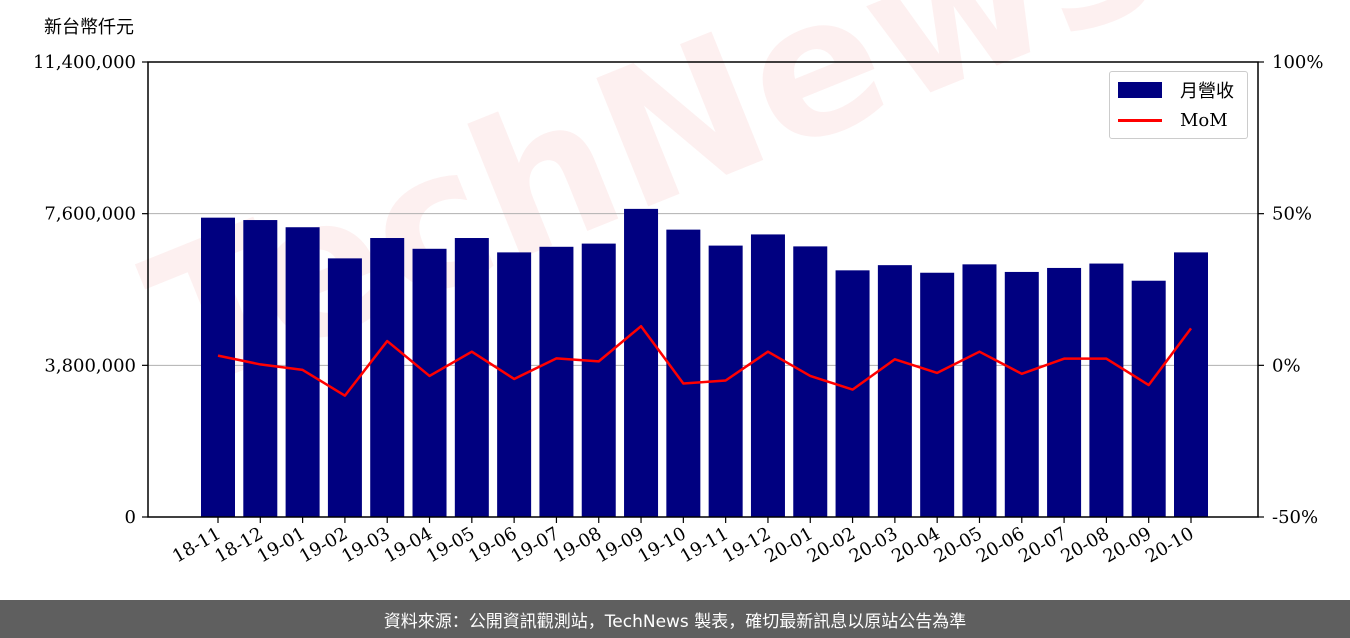 This screenshot has width=1350, height=638. Describe the element at coordinates (1297, 62) in the screenshot. I see `right-tick-label: 100%` at that location.